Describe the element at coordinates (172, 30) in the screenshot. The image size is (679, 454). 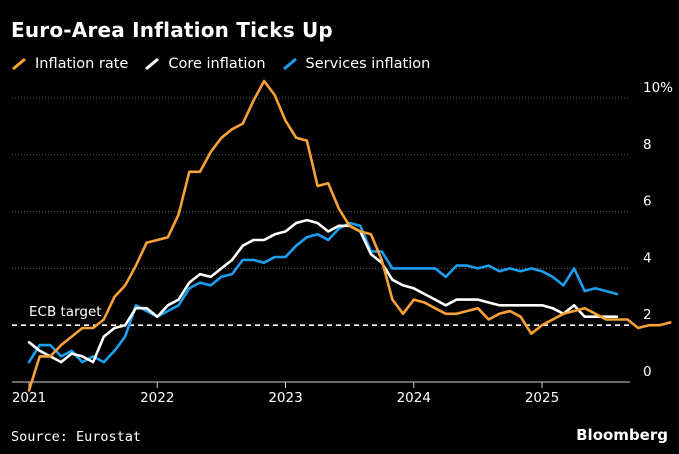
I see `chart-title: Euro-Area Inflation Ticks Up` at that location.